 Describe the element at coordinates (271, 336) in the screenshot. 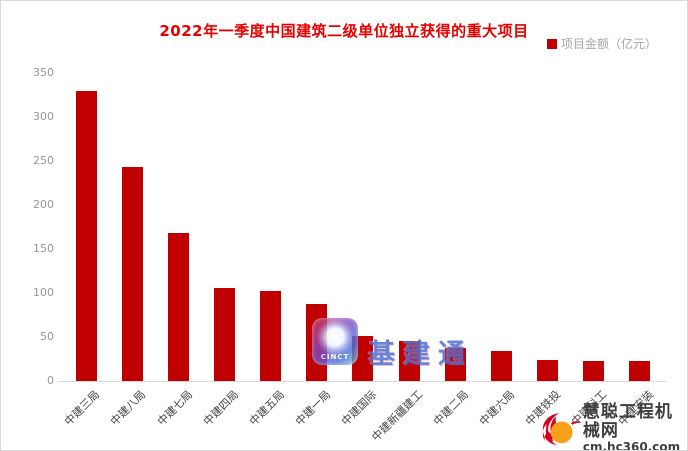

I see `bar-中建五局` at that location.